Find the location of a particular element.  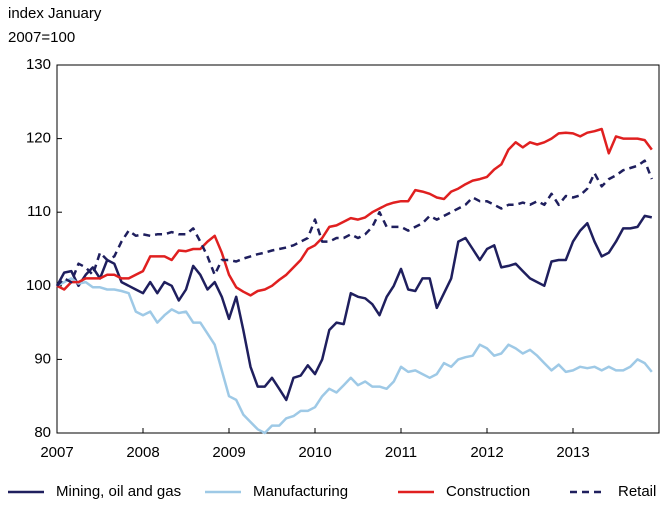

legend-label: Retail is located at coordinates (637, 491).